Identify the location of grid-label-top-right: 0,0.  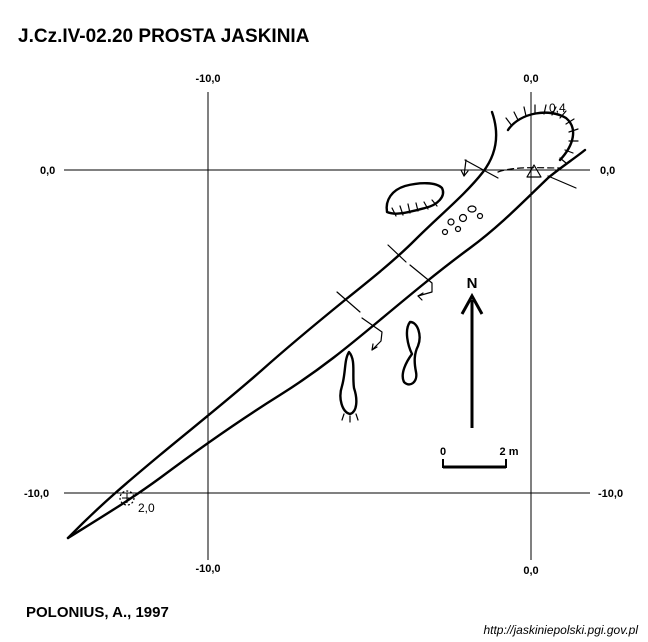
(530, 79).